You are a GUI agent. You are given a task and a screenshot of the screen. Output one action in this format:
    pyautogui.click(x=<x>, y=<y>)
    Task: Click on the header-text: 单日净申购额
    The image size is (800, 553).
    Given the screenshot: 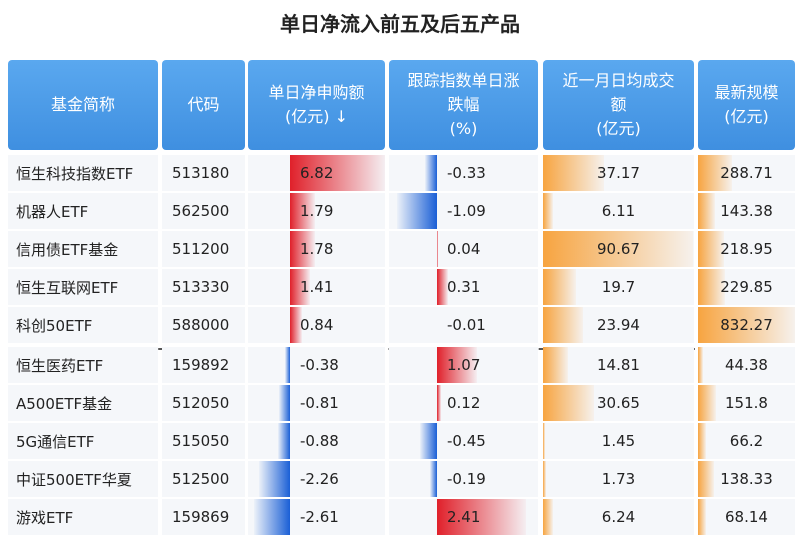 What is the action you would take?
    pyautogui.click(x=316, y=92)
    